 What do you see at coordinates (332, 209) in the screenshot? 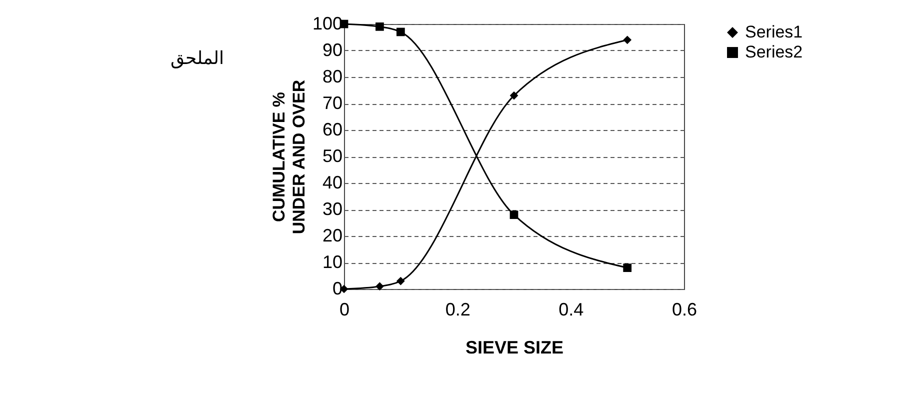
I see `y-tick-label: 30` at bounding box center [332, 209].